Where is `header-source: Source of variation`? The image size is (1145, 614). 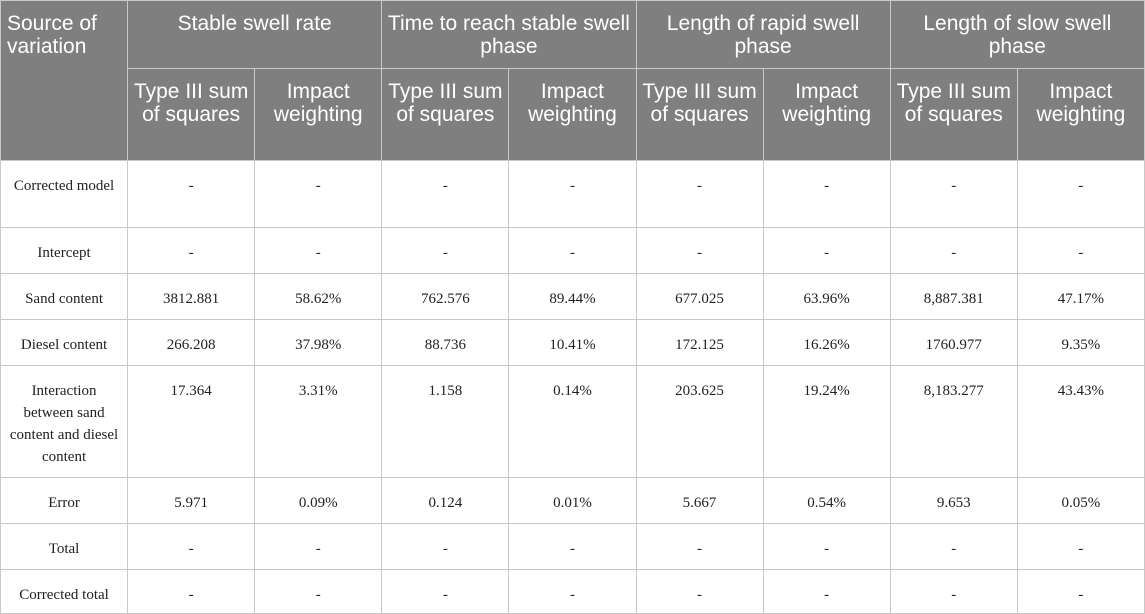 header-source: Source of variation is located at coordinates (64, 80).